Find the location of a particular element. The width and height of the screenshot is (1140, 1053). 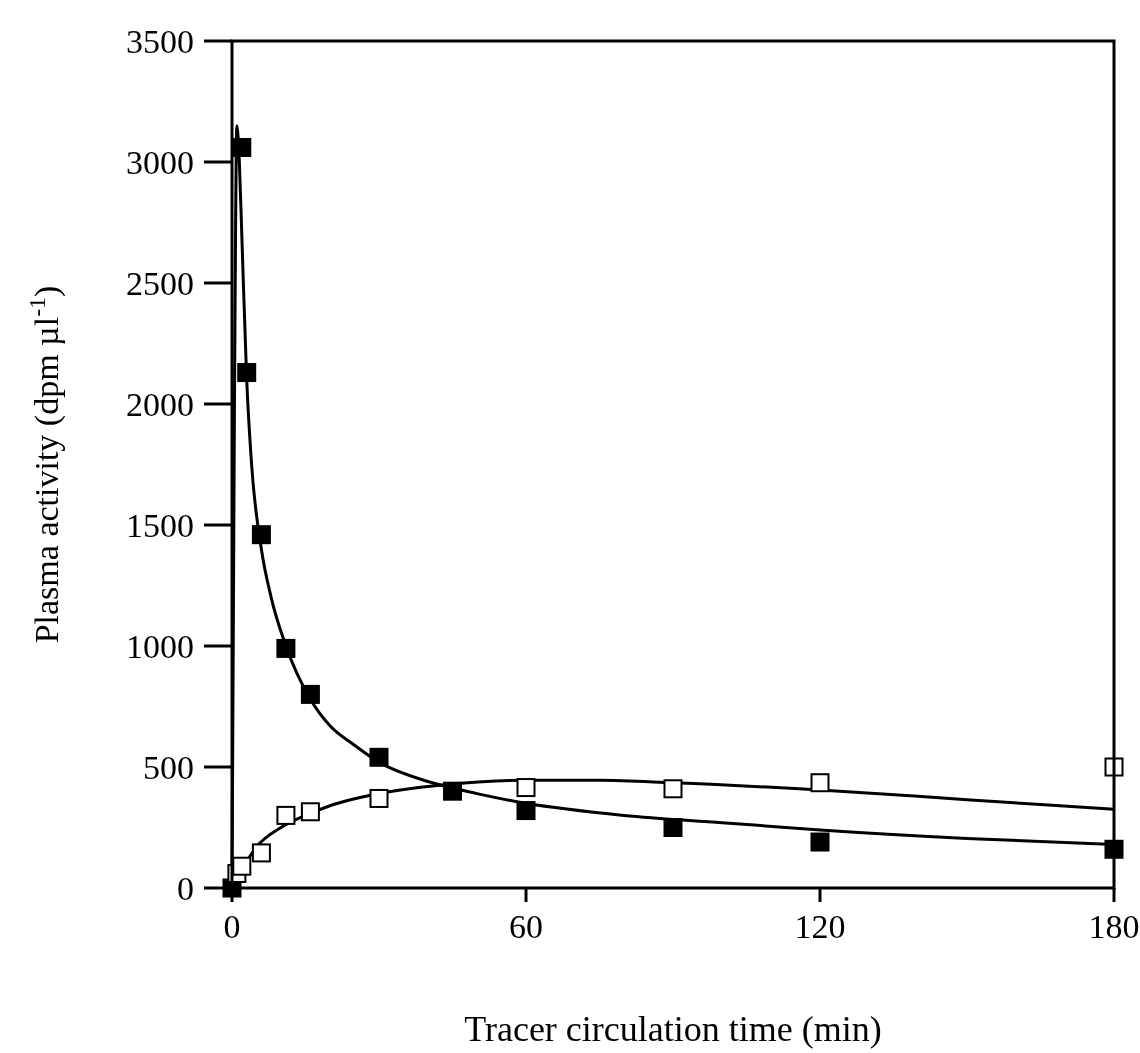

y-tick-label: 0 is located at coordinates (185, 888).